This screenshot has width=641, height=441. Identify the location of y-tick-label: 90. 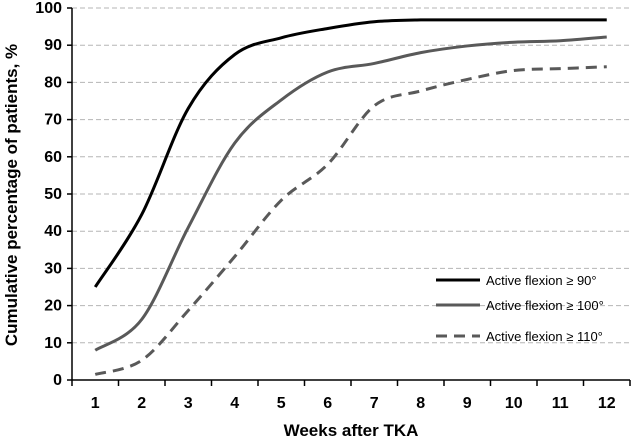
(53, 45).